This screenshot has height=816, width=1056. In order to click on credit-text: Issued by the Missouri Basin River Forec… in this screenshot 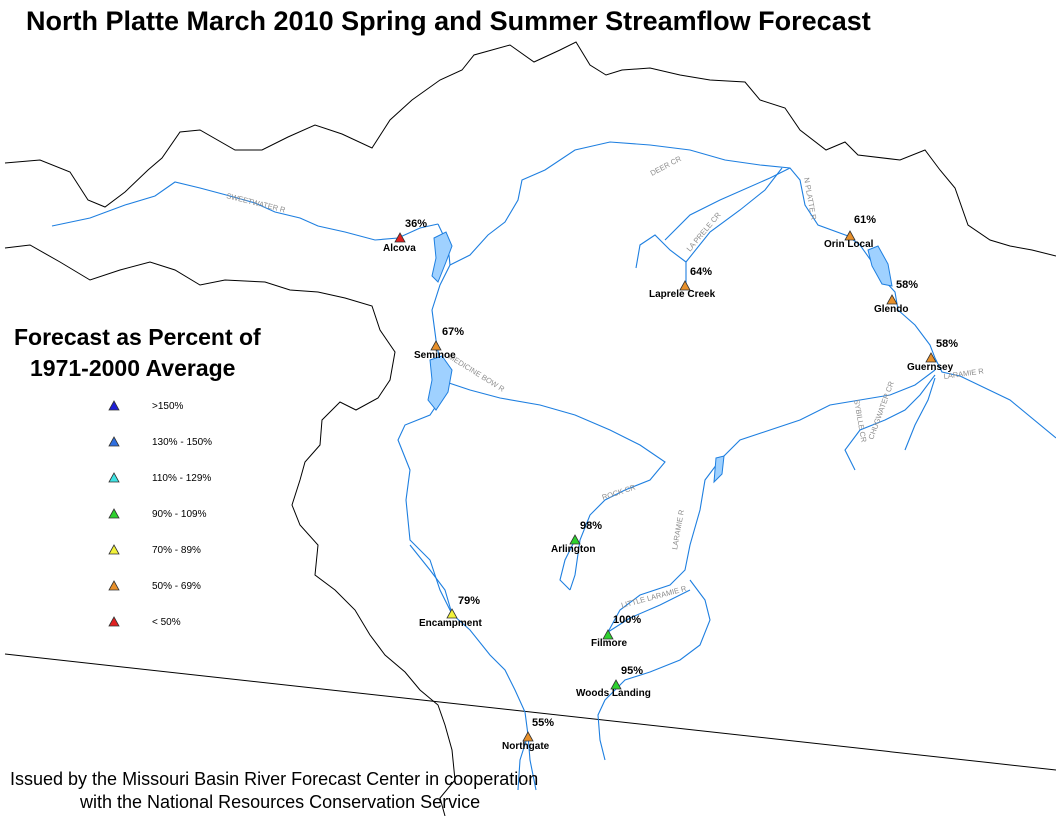, I will do `click(274, 791)`.